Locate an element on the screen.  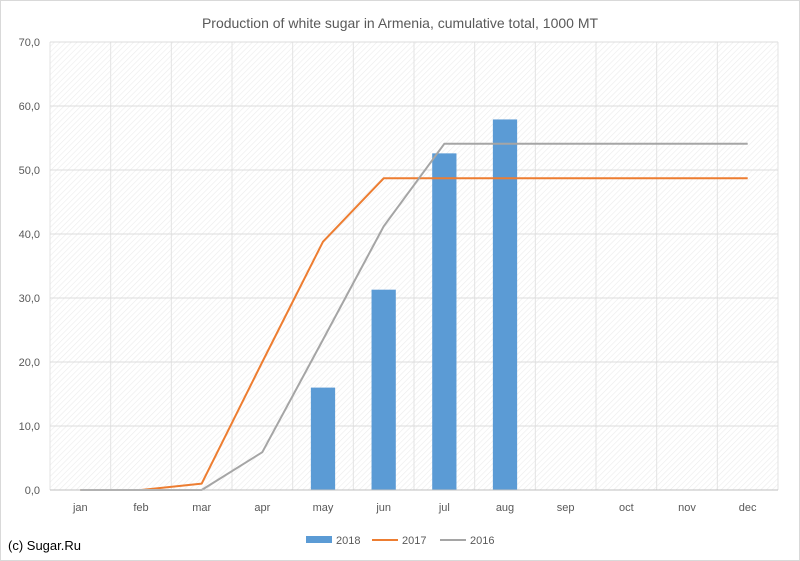
bar-2018-jun is located at coordinates (383, 389).